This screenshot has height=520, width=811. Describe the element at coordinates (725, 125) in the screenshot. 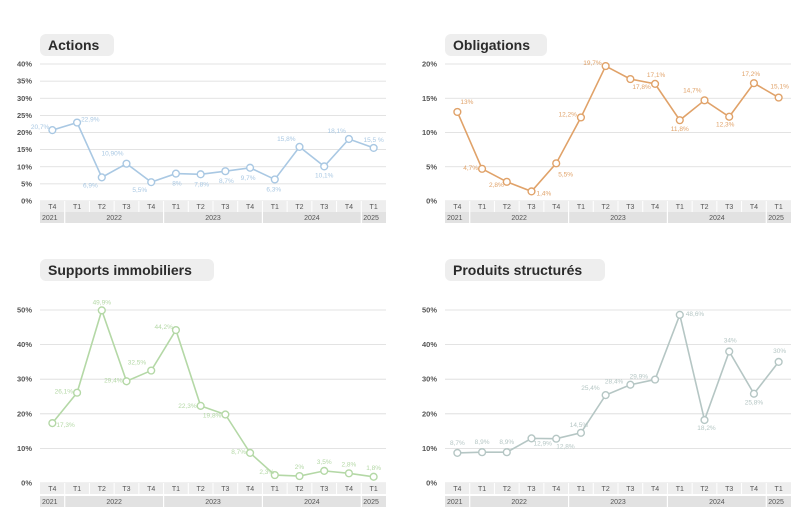

I see `data-label: 12,3%` at that location.